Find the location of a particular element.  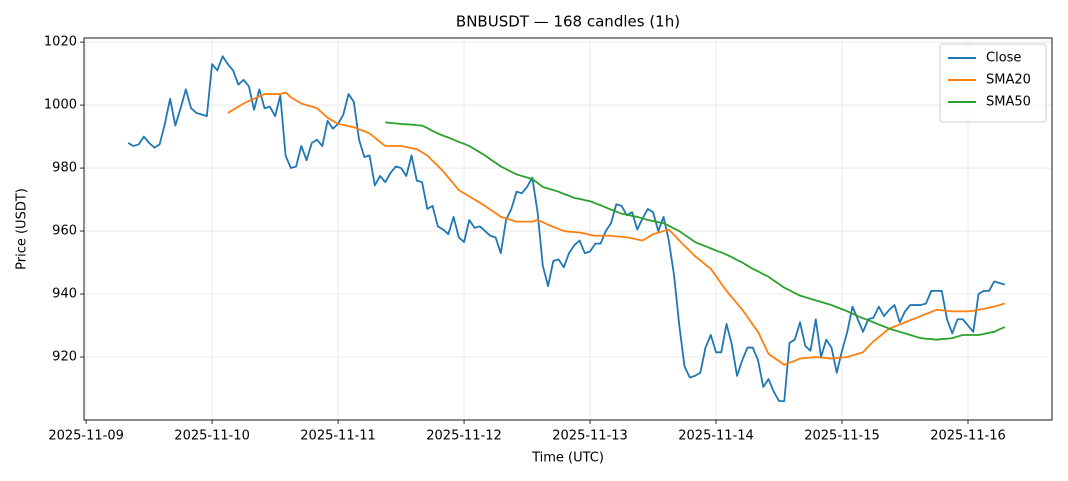

x-tick-label: 2025-11-15 is located at coordinates (842, 436).